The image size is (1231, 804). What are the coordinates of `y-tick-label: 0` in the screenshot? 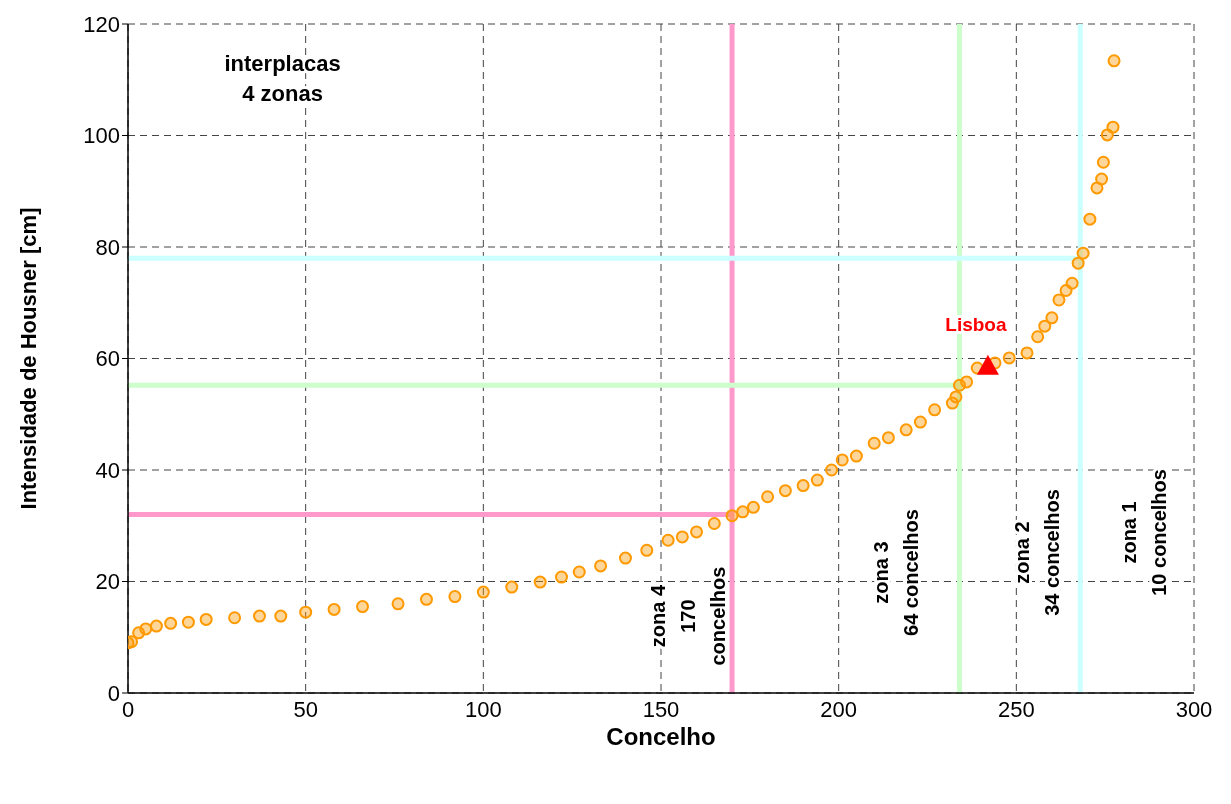 It's located at (113, 693).